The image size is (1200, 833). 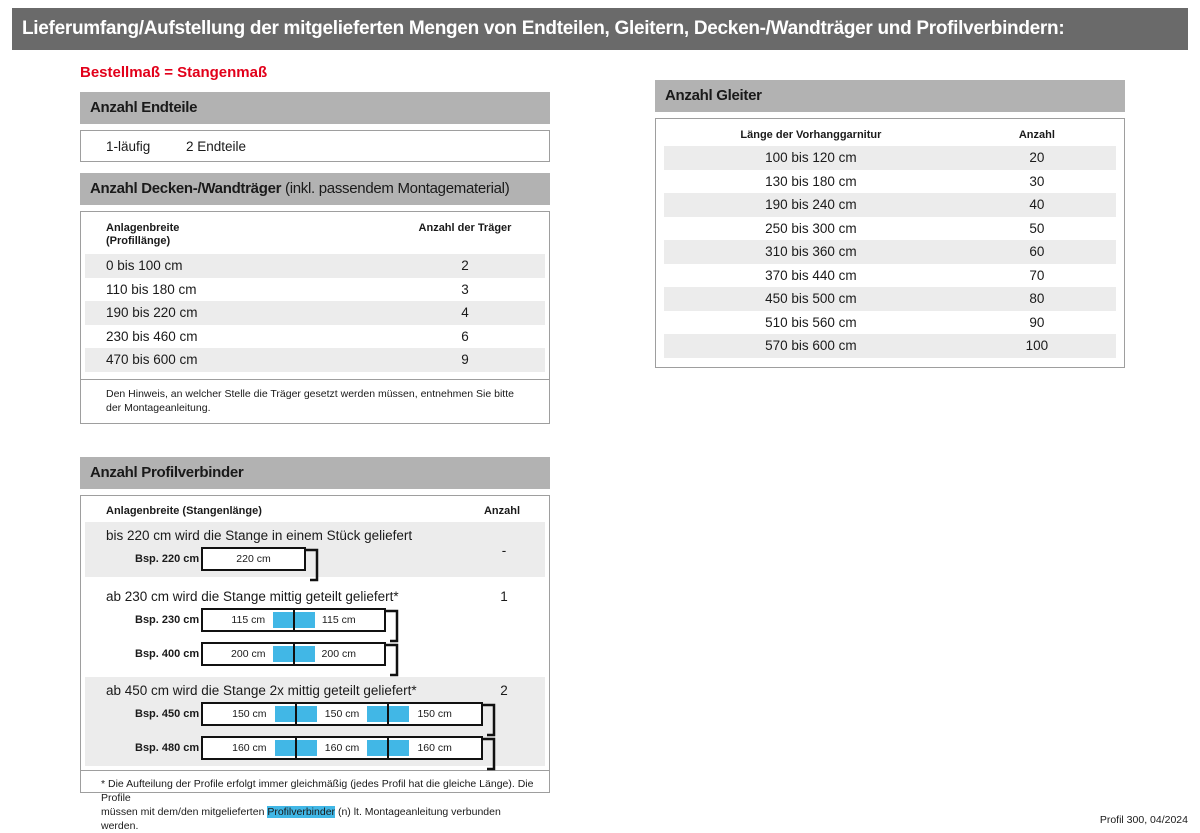 What do you see at coordinates (186, 188) in the screenshot?
I see `section-header-traeger-label: Anzahl Decken-/Wandträger` at bounding box center [186, 188].